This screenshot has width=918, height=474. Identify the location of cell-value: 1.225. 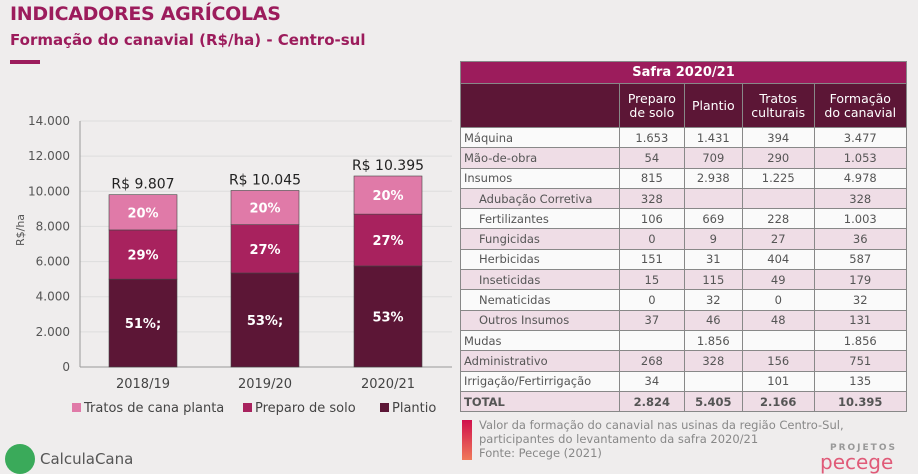
(778, 178).